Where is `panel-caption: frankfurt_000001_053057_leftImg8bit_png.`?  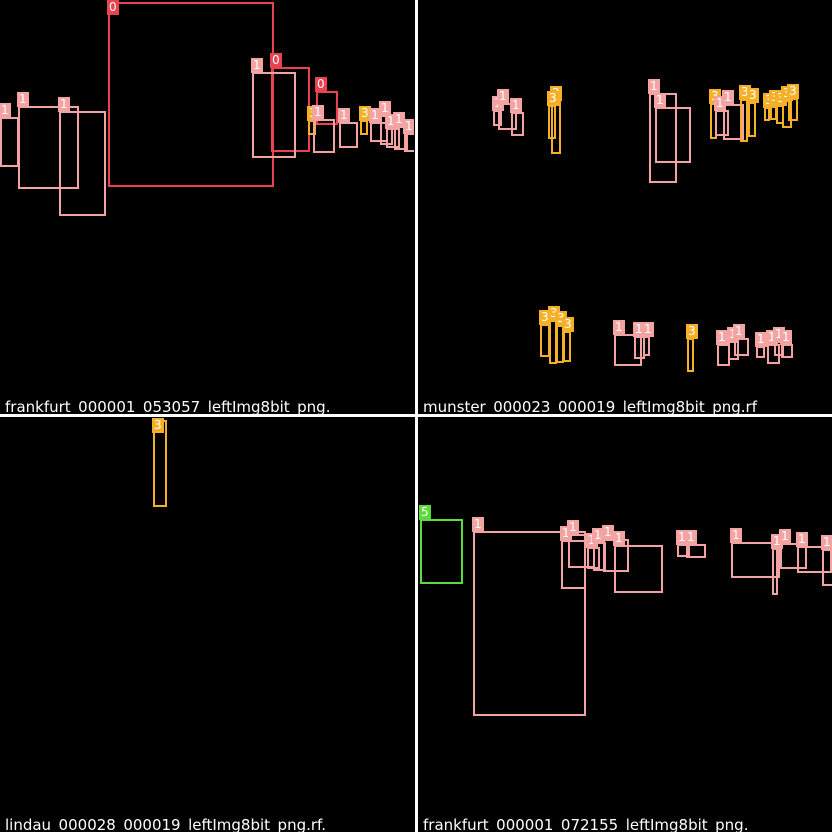
panel-caption: frankfurt_000001_053057_leftImg8bit_png. is located at coordinates (168, 406).